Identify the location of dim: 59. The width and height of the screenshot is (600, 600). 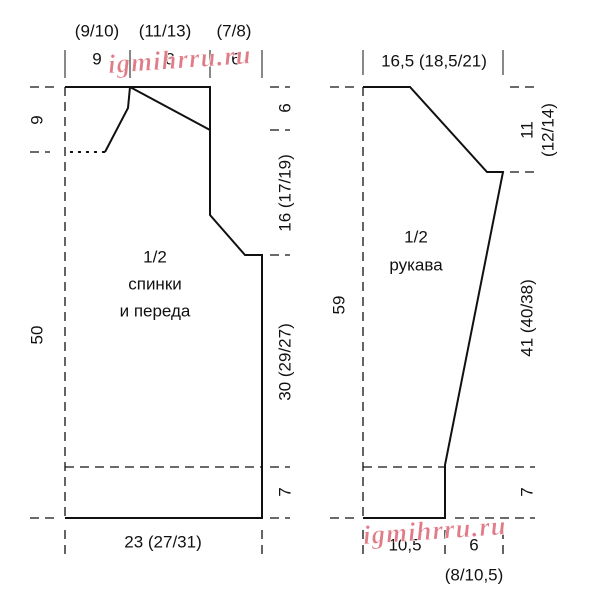
(338, 305).